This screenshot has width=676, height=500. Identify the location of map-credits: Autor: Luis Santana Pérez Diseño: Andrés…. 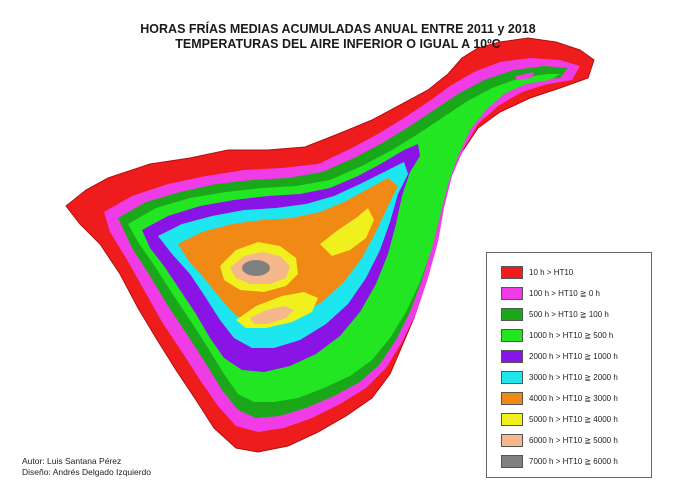
(86, 467).